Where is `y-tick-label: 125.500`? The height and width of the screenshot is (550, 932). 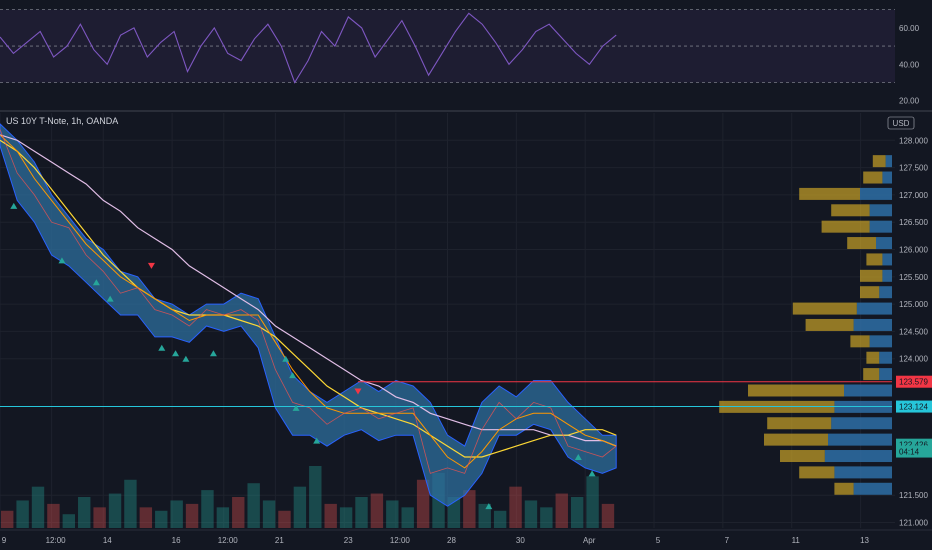 y-tick-label: 125.500 is located at coordinates (913, 277).